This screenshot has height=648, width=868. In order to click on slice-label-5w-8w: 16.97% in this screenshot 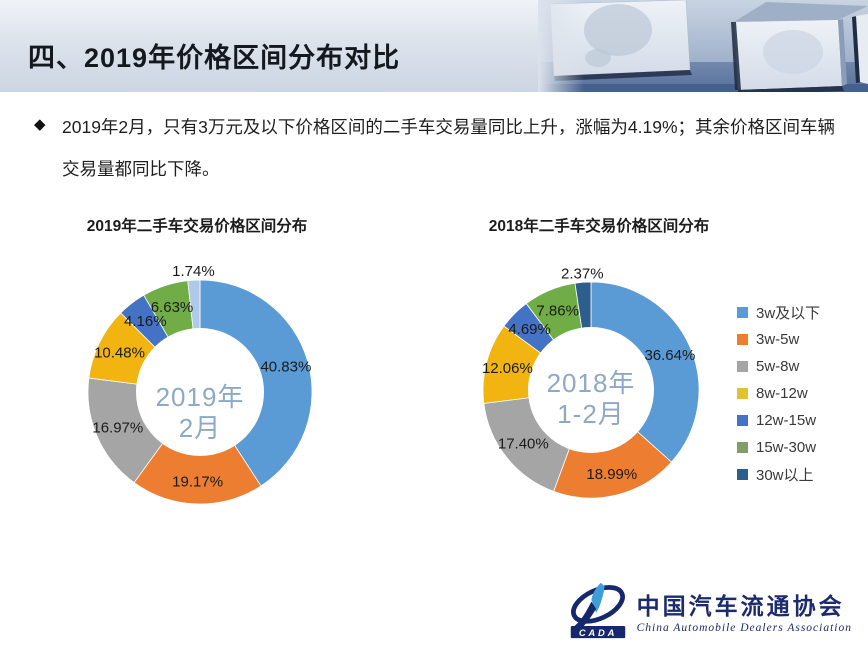, I will do `click(117, 428)`.